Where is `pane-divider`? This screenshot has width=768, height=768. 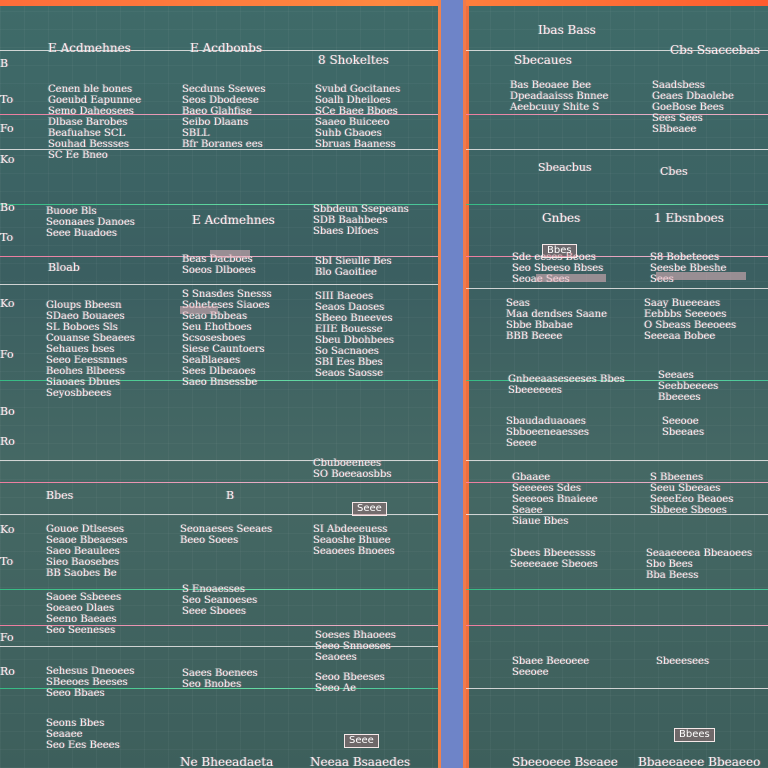 pane-divider is located at coordinates (452, 384).